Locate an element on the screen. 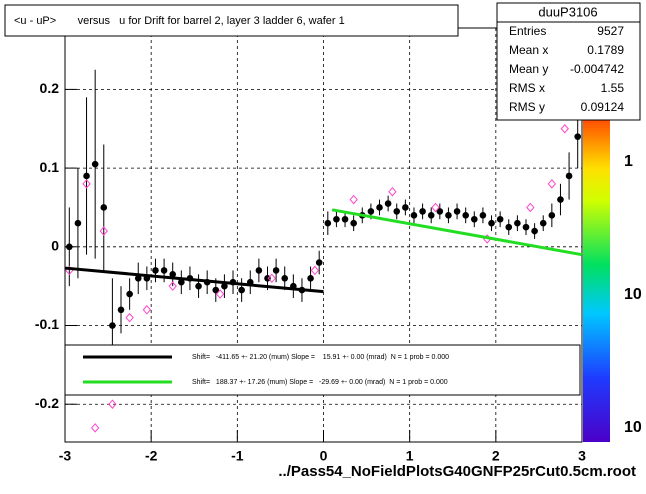 This screenshot has width=646, height=494. y-tick-label: -0.1 is located at coordinates (47, 324).